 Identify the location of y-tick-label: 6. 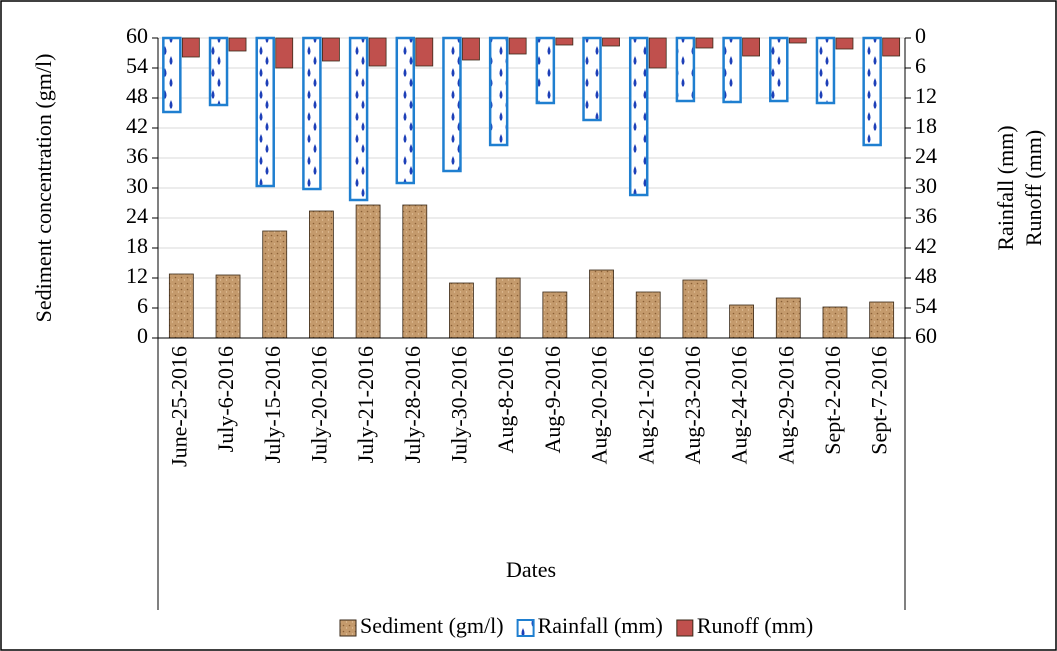
(142, 305).